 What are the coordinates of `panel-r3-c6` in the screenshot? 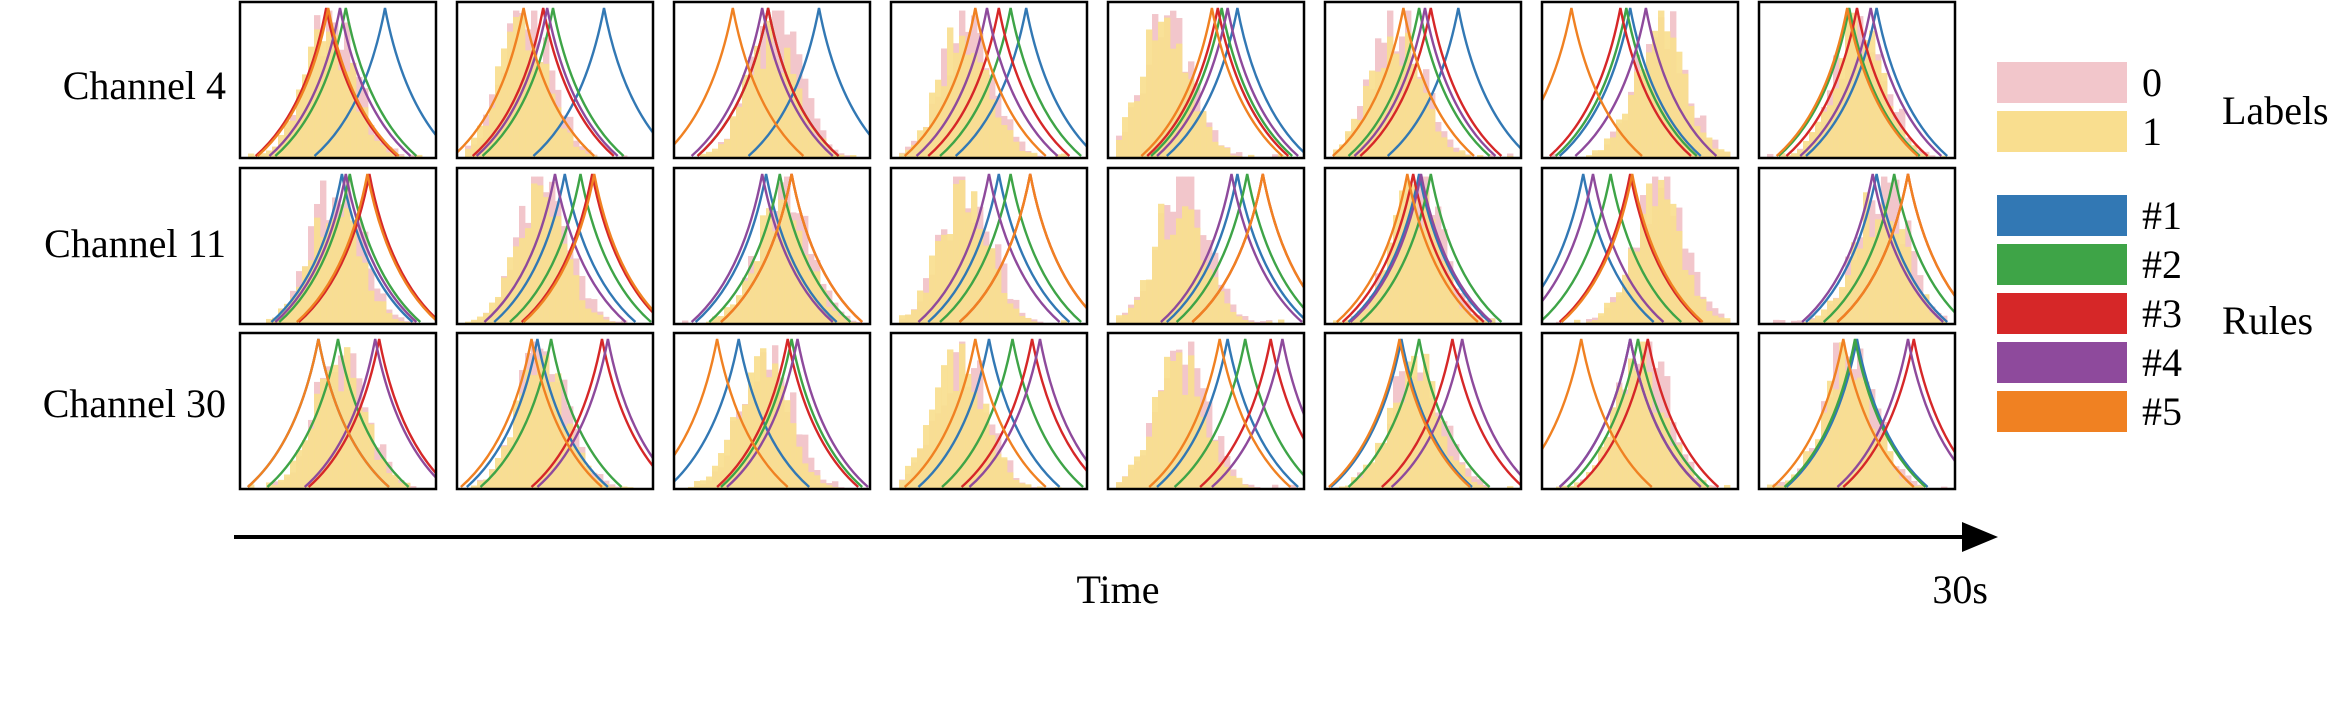 It's located at (1423, 411).